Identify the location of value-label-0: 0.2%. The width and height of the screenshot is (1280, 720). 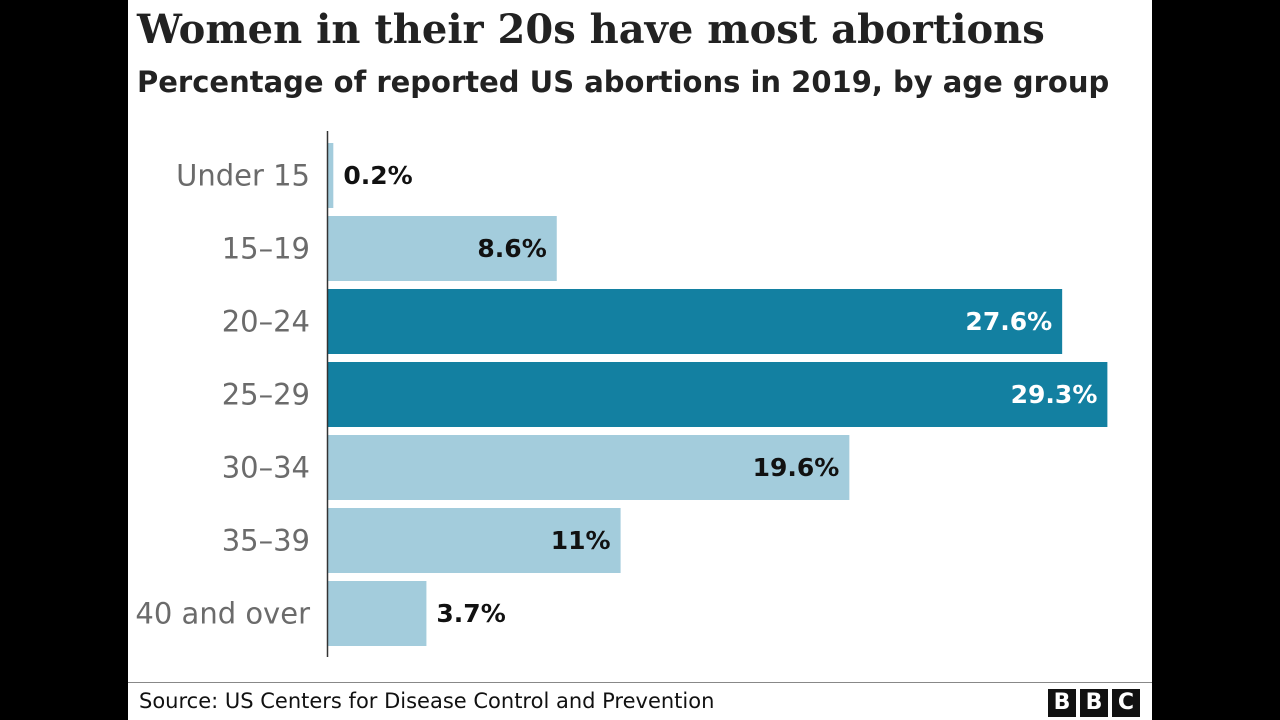
(377, 175).